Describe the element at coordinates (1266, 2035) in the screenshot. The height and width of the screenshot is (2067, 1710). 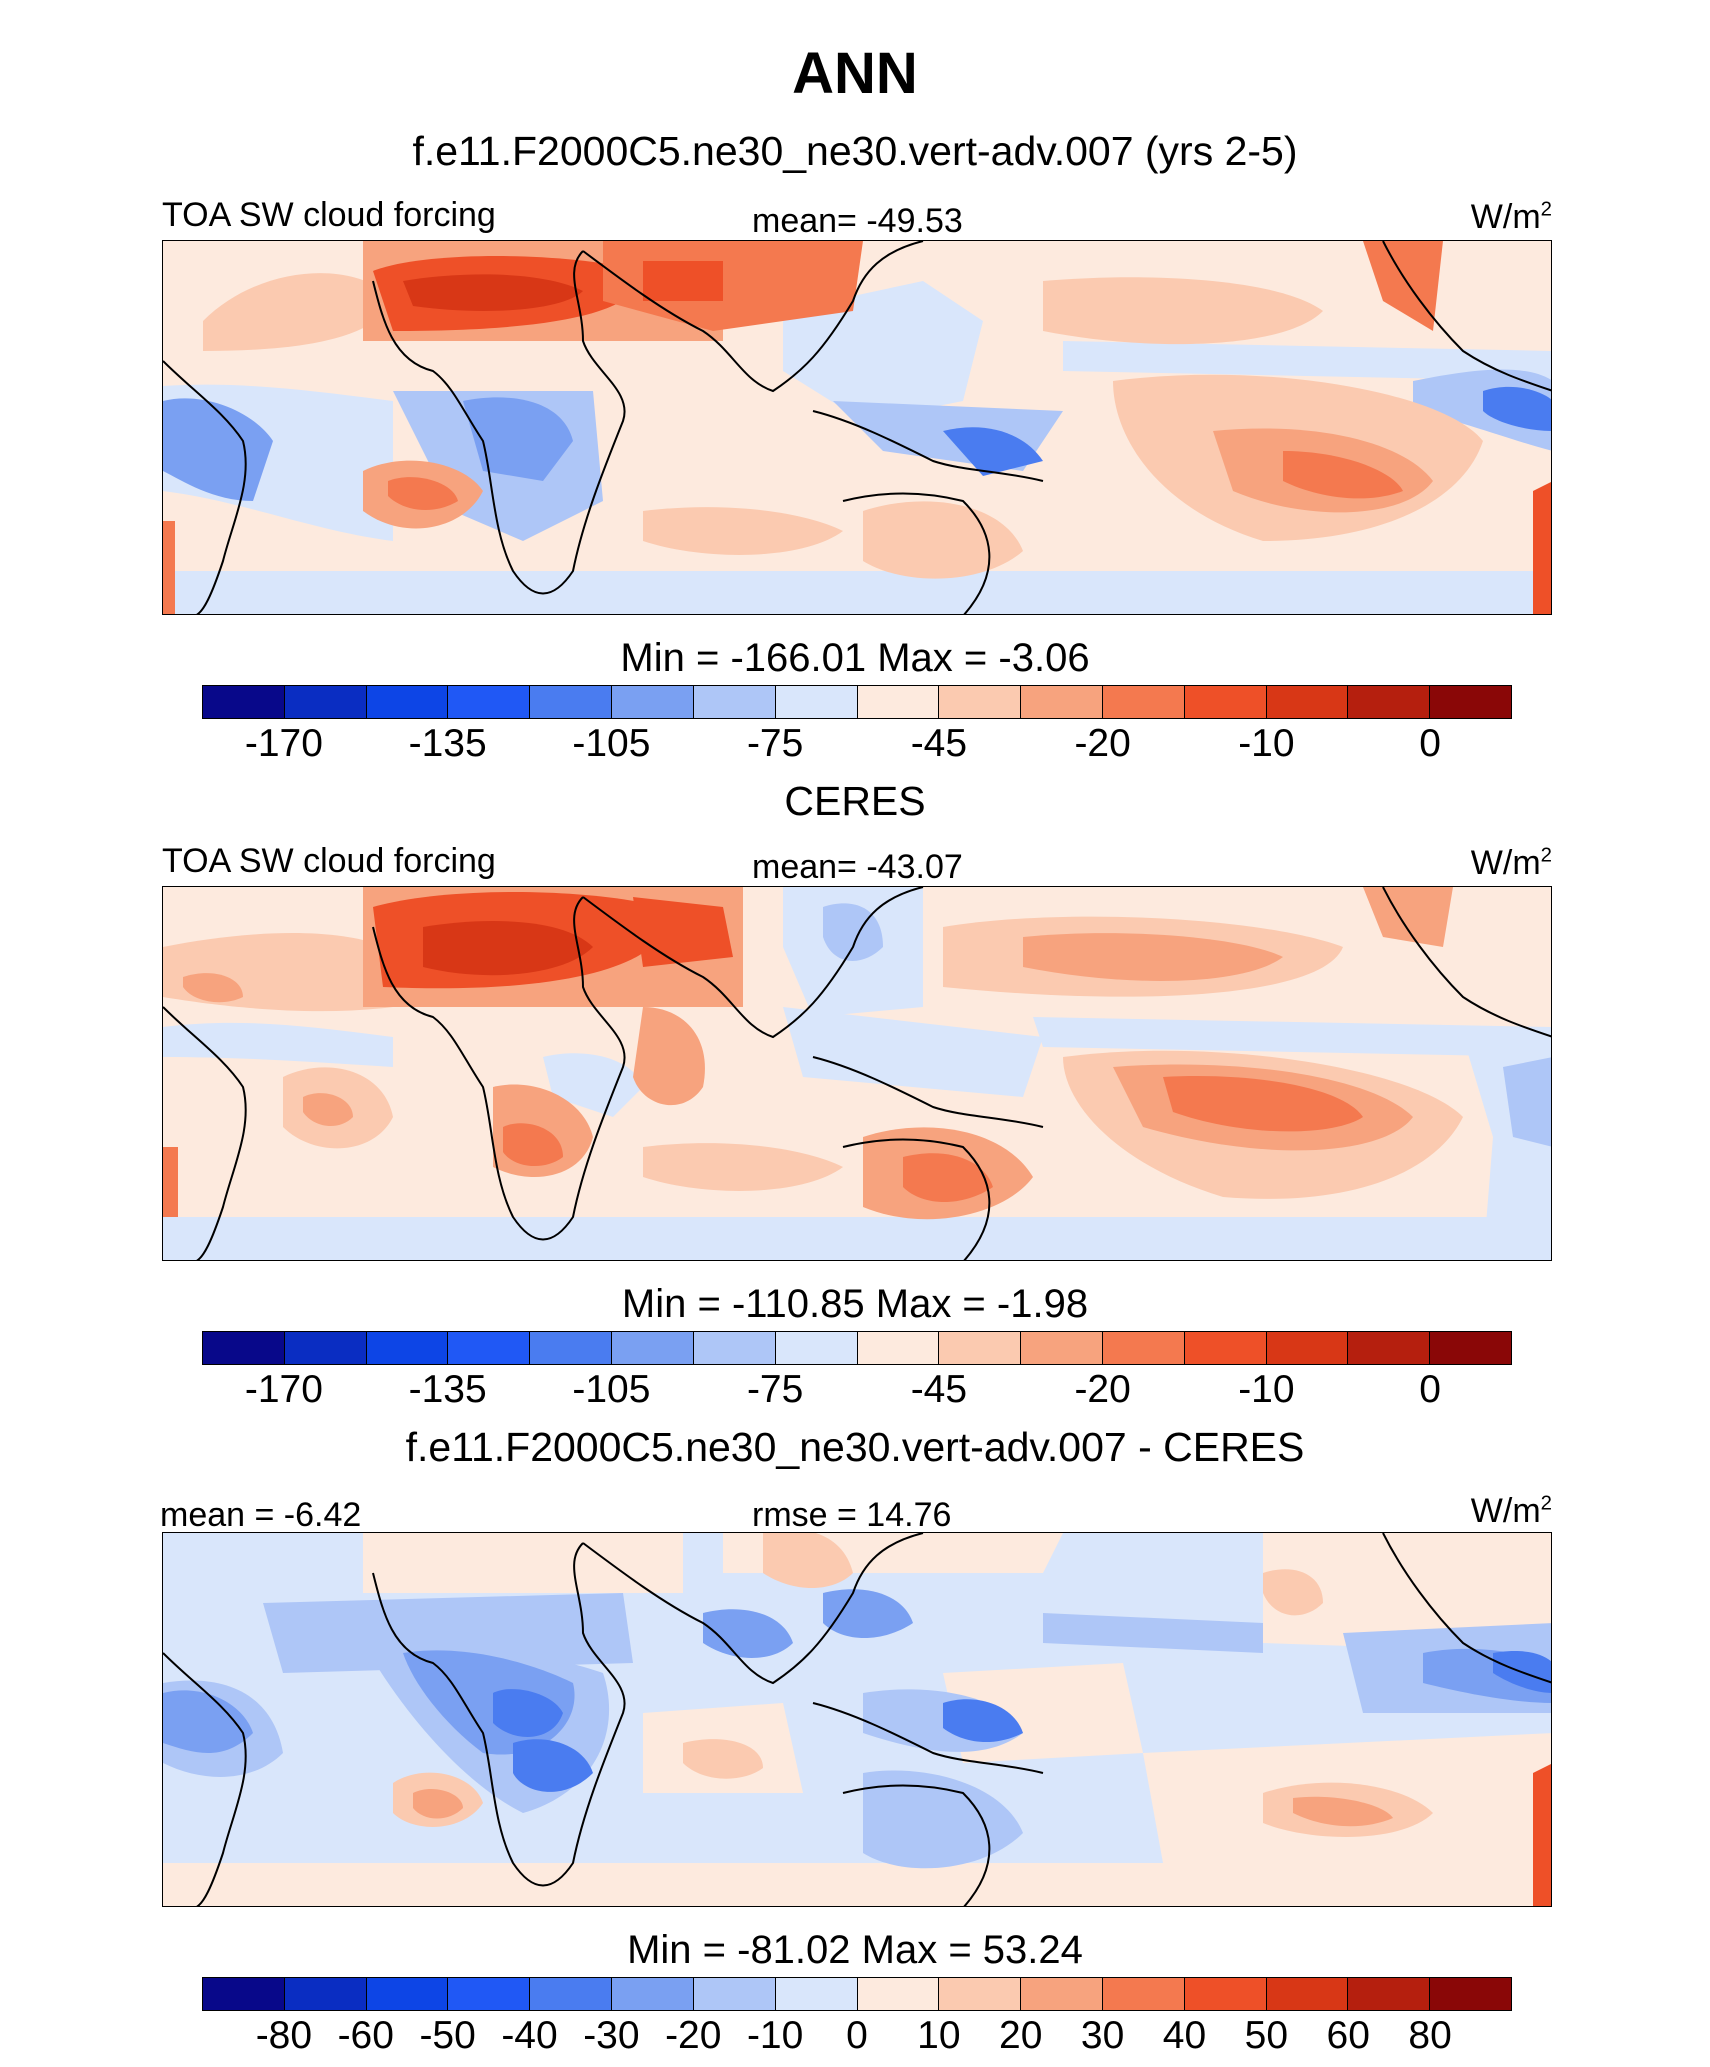
I see `colorbar-tick-label: 50` at that location.